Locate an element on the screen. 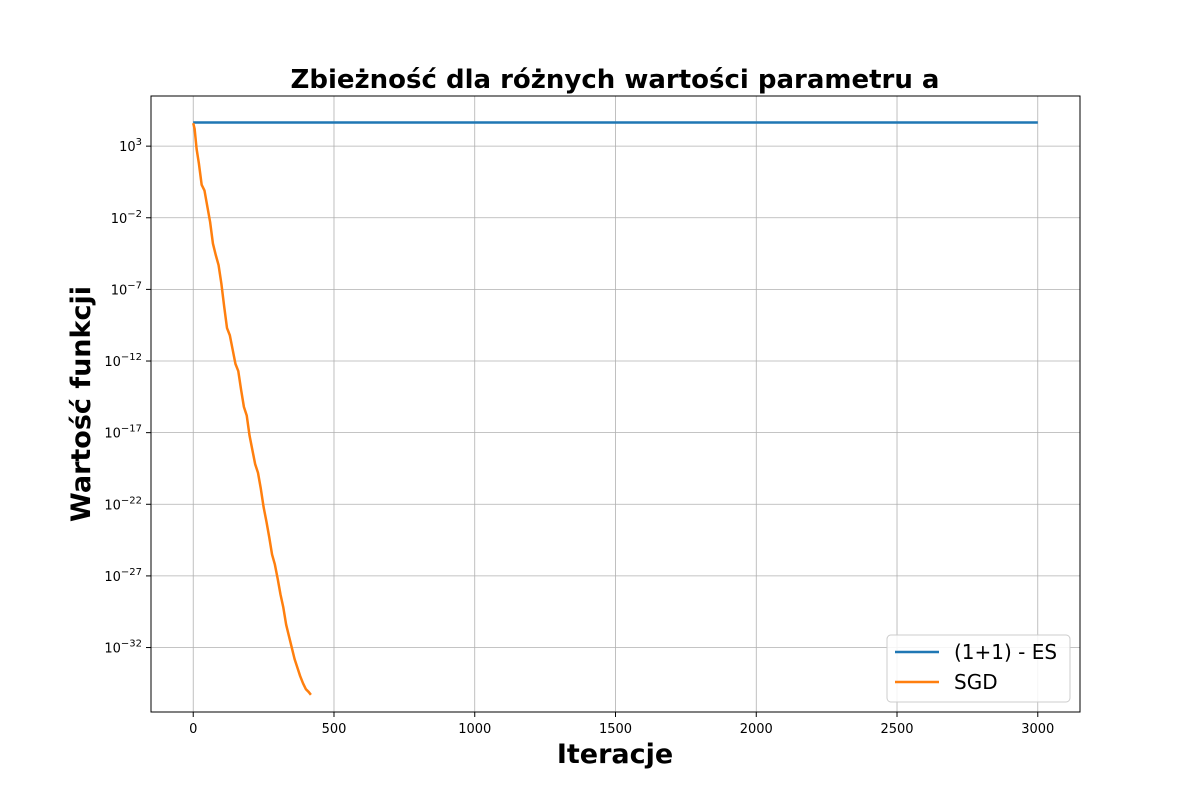  legend-label-0: (1+1) - ES is located at coordinates (1005, 652).